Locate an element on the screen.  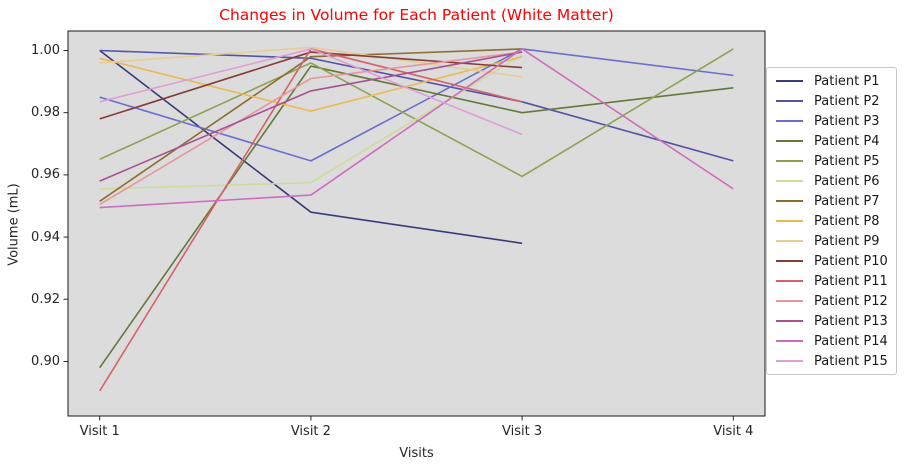
y-tick-label: 0.96 is located at coordinates (45, 175).